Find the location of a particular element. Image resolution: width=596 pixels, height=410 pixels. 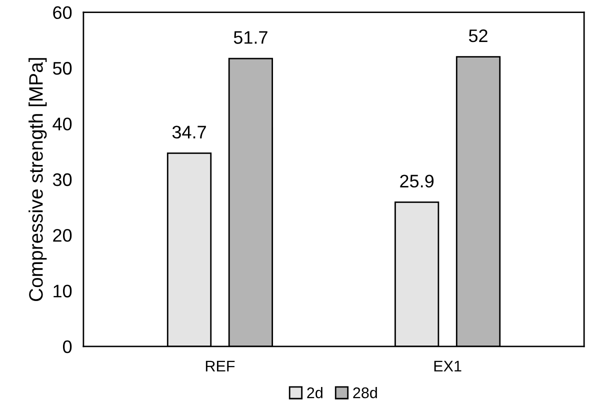

legend-label: 28d is located at coordinates (365, 392).